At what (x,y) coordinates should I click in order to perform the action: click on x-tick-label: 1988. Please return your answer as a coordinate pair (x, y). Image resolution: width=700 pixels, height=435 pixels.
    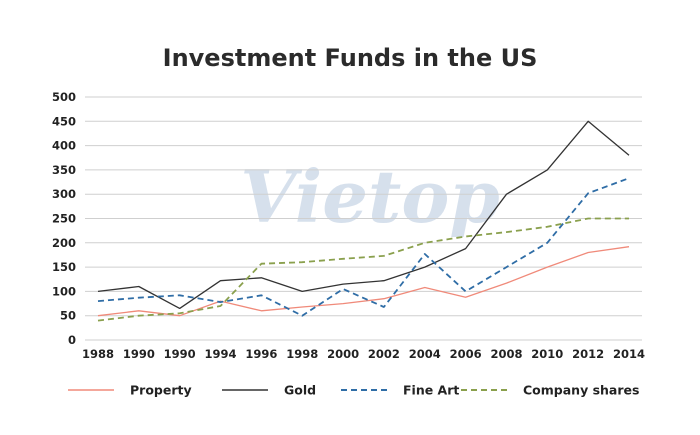
    Looking at the image, I should click on (98, 354).